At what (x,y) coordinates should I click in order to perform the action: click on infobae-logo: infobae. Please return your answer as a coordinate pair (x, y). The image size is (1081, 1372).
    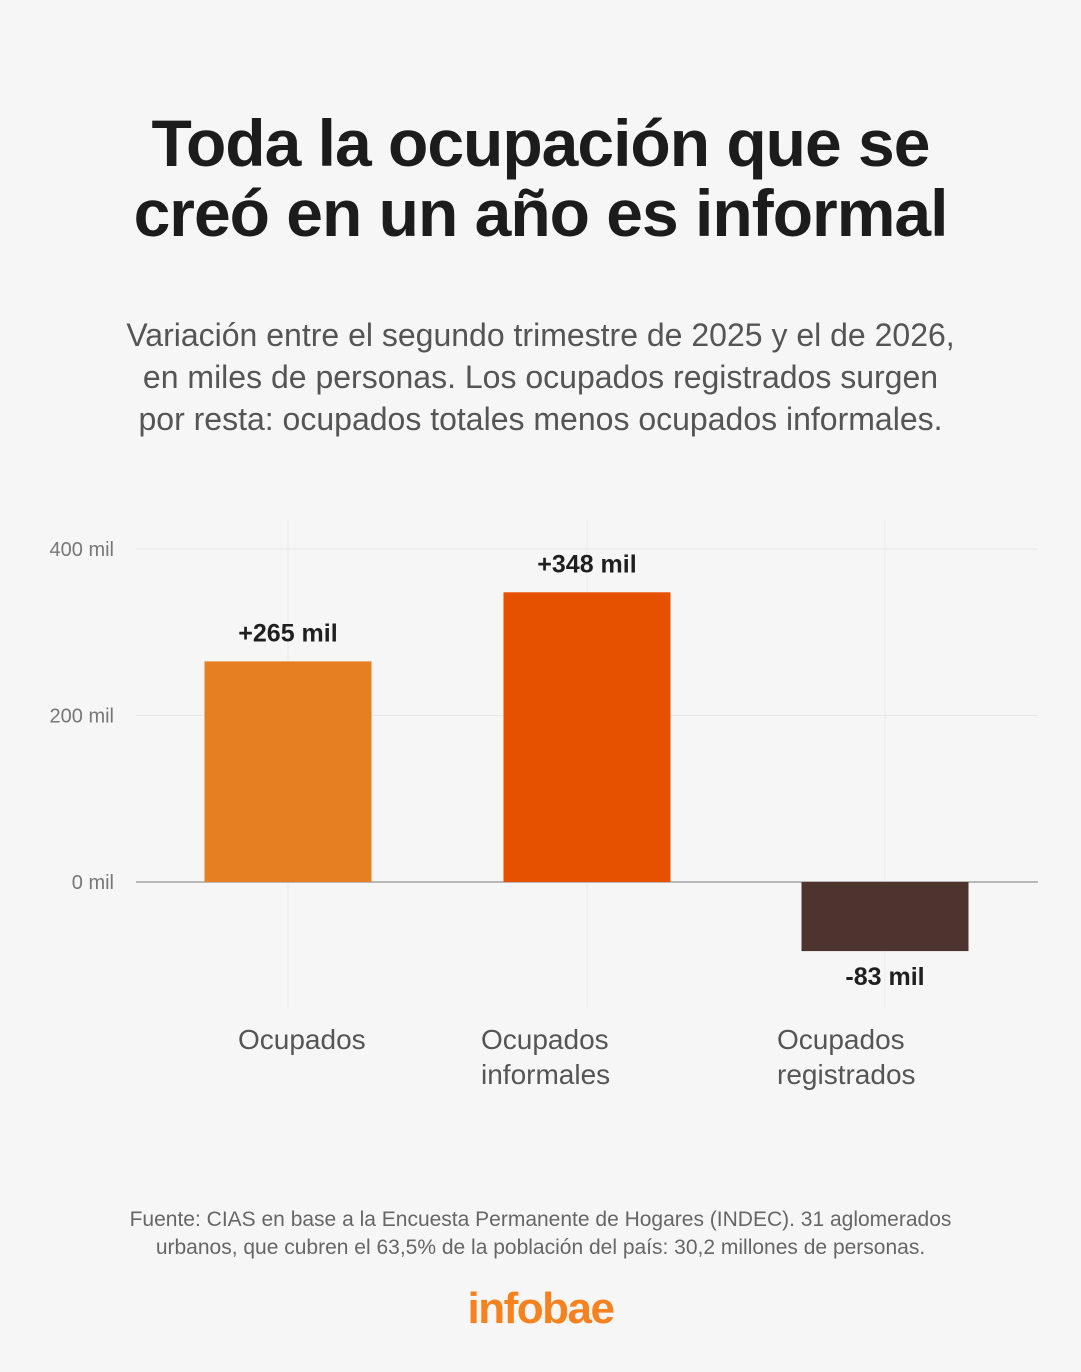
    Looking at the image, I should click on (541, 1308).